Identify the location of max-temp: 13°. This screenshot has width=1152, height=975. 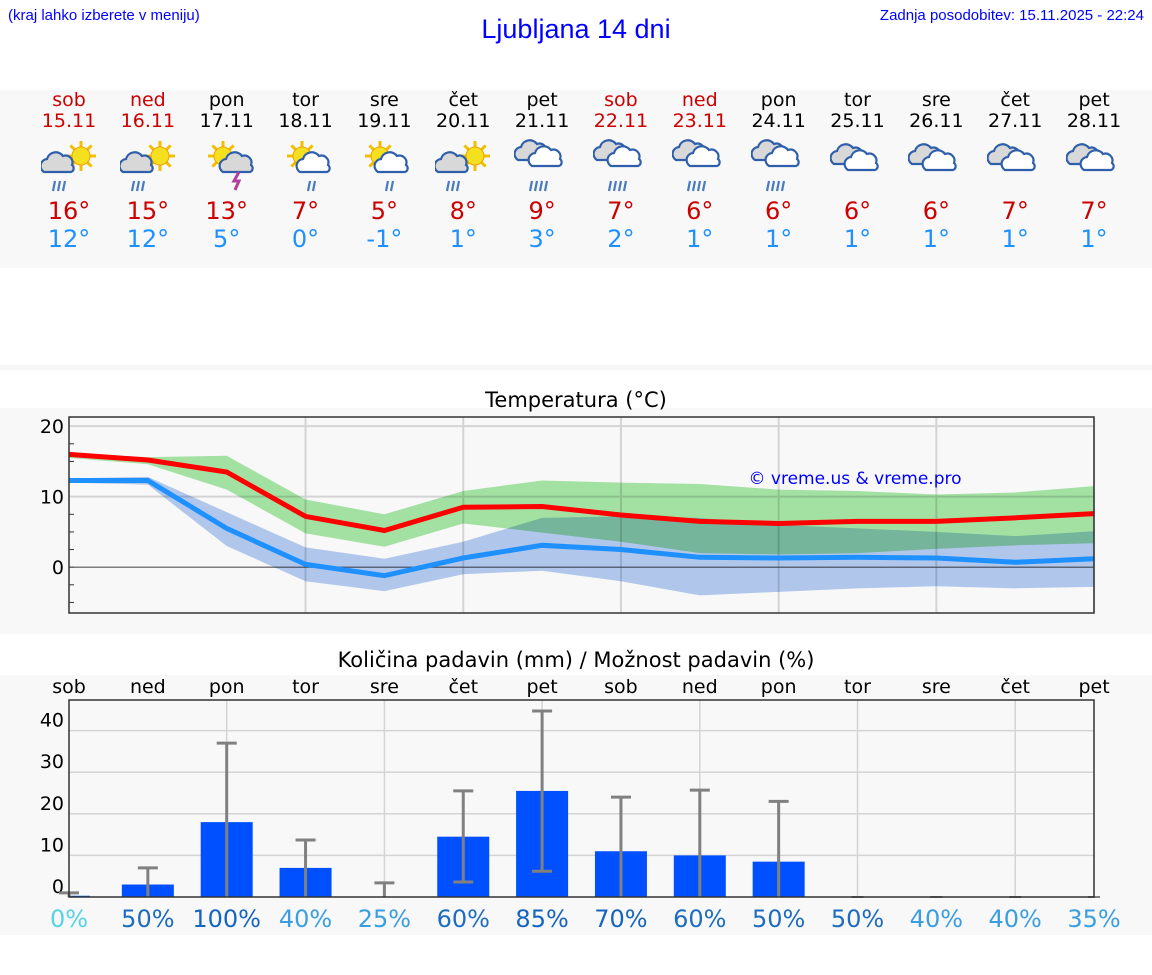
(226, 211).